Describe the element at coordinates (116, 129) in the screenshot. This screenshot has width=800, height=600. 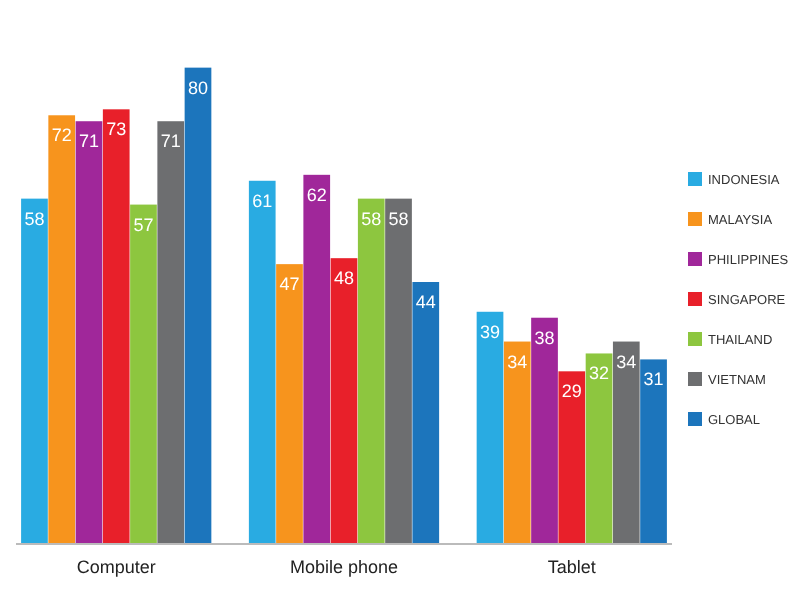
I see `data-label: 73` at that location.